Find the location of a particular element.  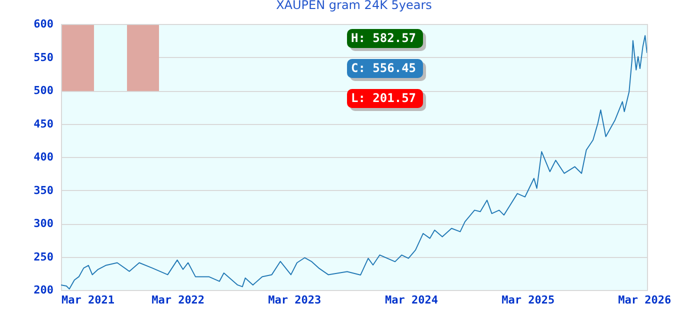

y-tick-label: 450 is located at coordinates (44, 123).